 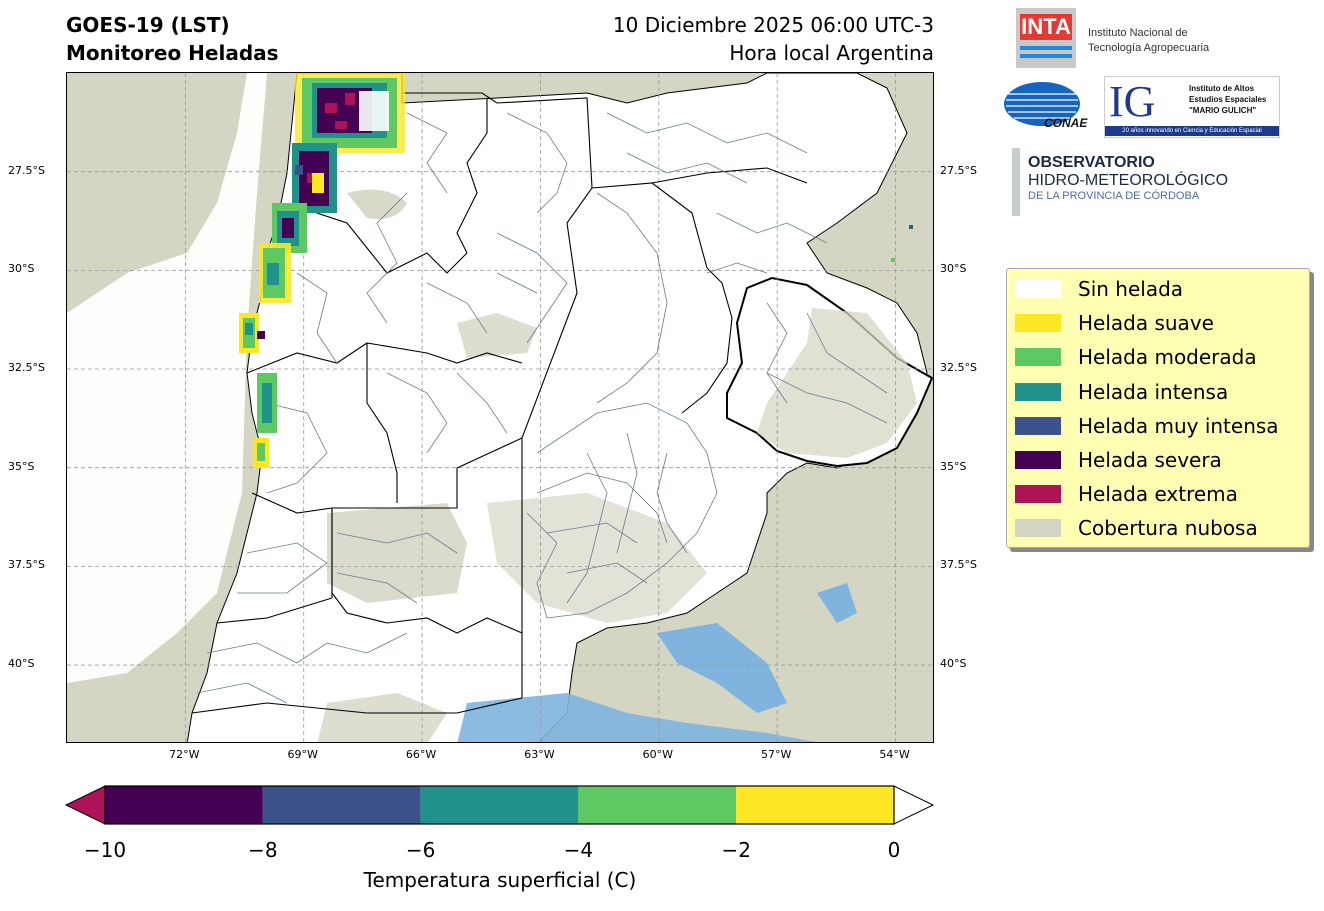 What do you see at coordinates (1066, 123) in the screenshot?
I see `conae-logo-mark: CONAE` at bounding box center [1066, 123].